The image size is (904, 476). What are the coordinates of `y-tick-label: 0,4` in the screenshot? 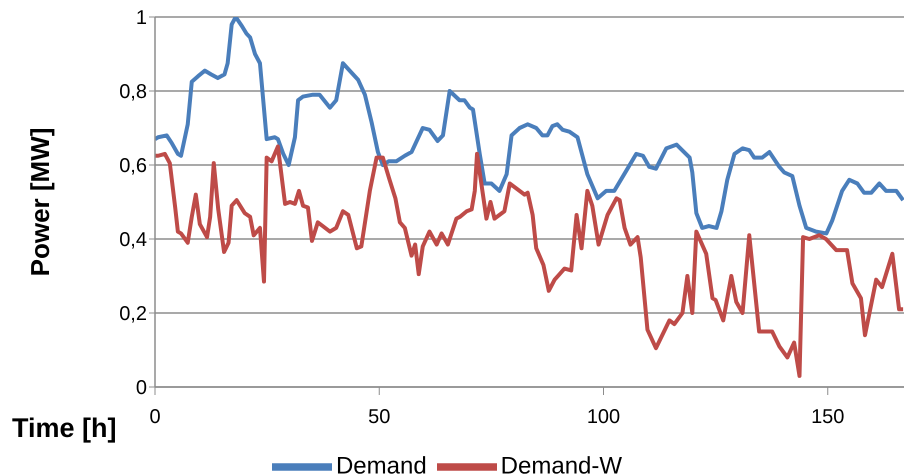 It's located at (133, 240).